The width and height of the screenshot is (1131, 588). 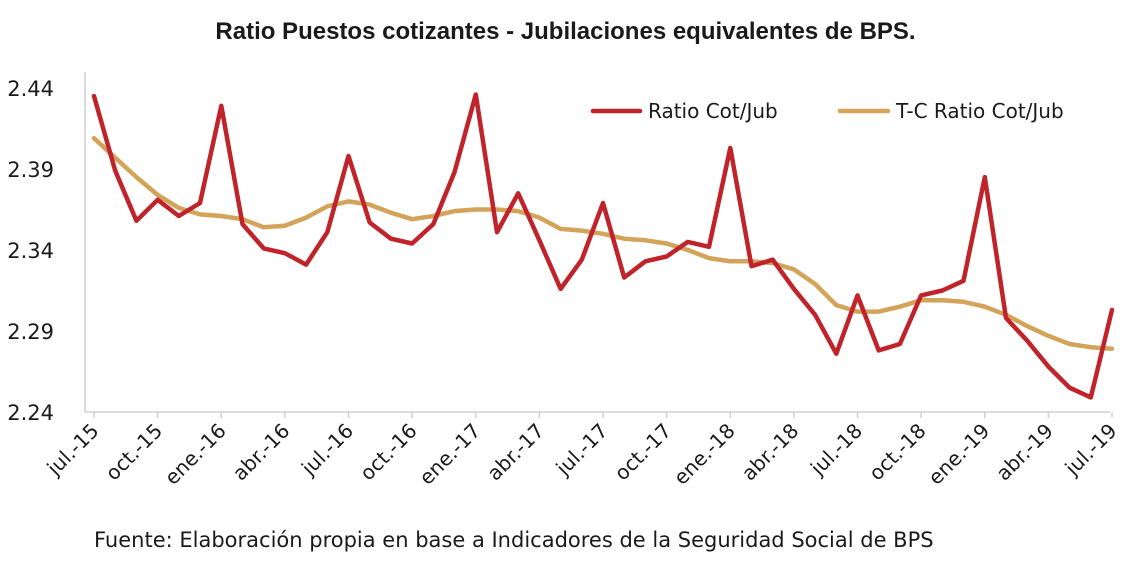 I want to click on y-tick-label: 2.29, so click(x=30, y=332).